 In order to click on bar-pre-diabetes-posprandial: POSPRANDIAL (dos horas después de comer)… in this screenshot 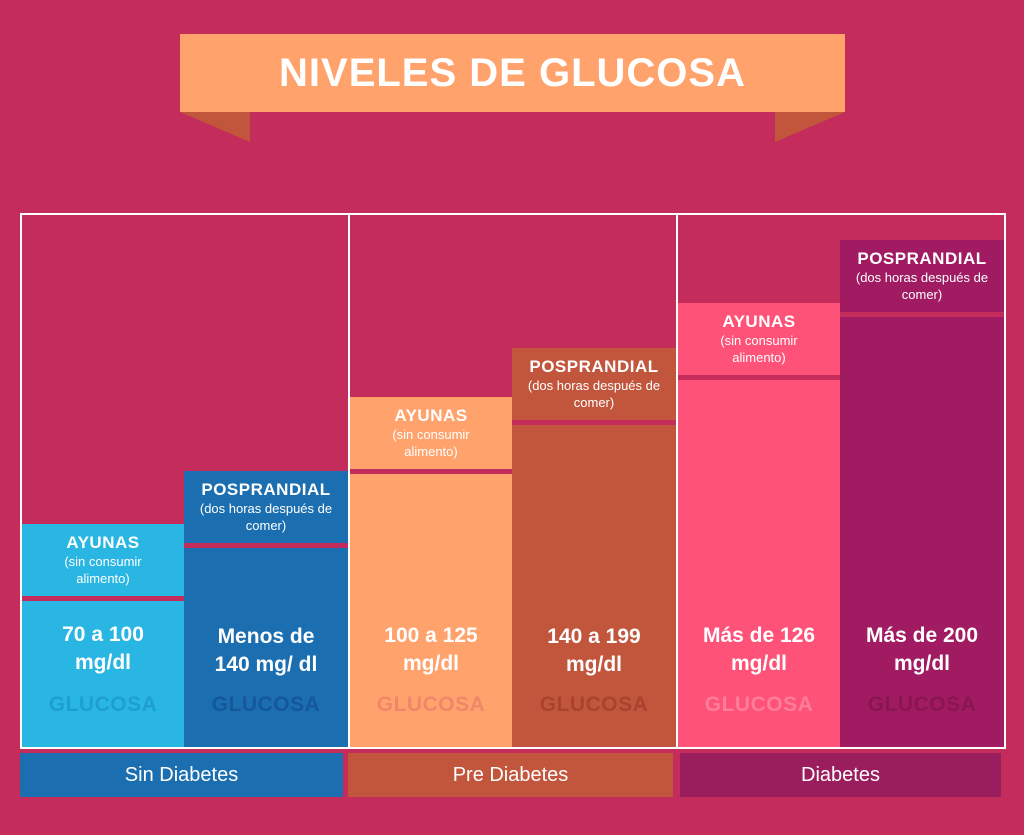, I will do `click(594, 547)`.